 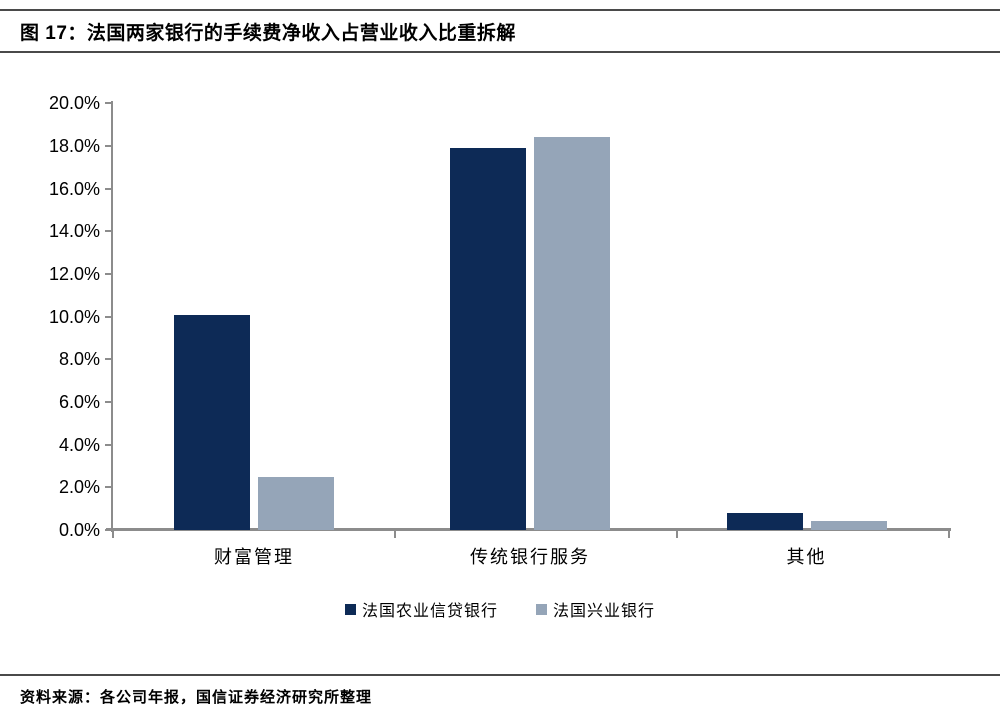 I want to click on legend-label: 法国农业信贷银行, so click(x=429, y=611).